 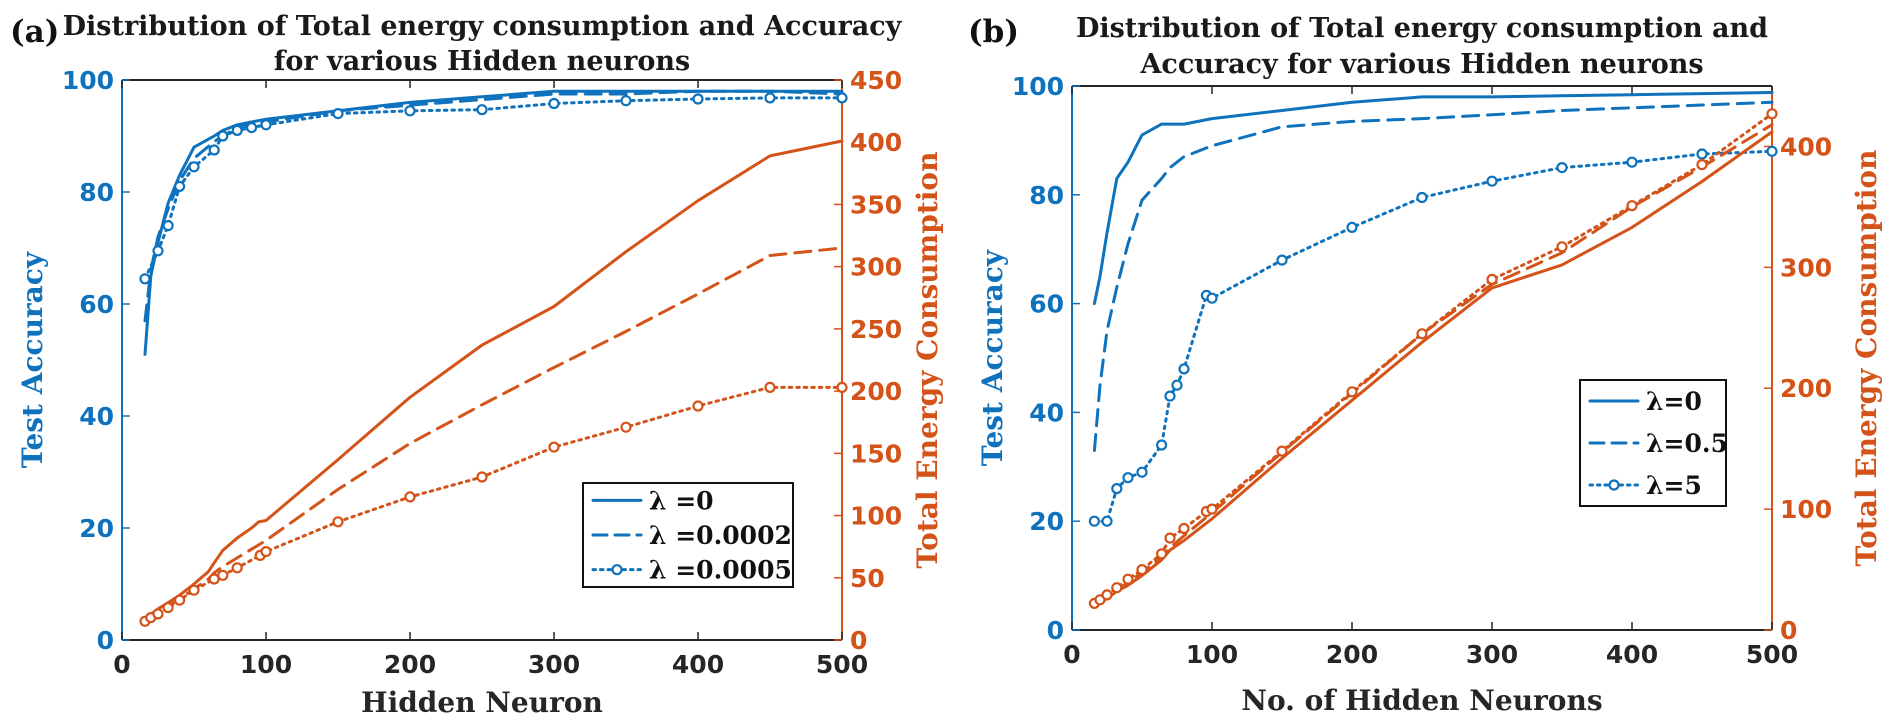 What do you see at coordinates (482, 61) in the screenshot?
I see `chart-title-line: for various Hidden neurons` at bounding box center [482, 61].